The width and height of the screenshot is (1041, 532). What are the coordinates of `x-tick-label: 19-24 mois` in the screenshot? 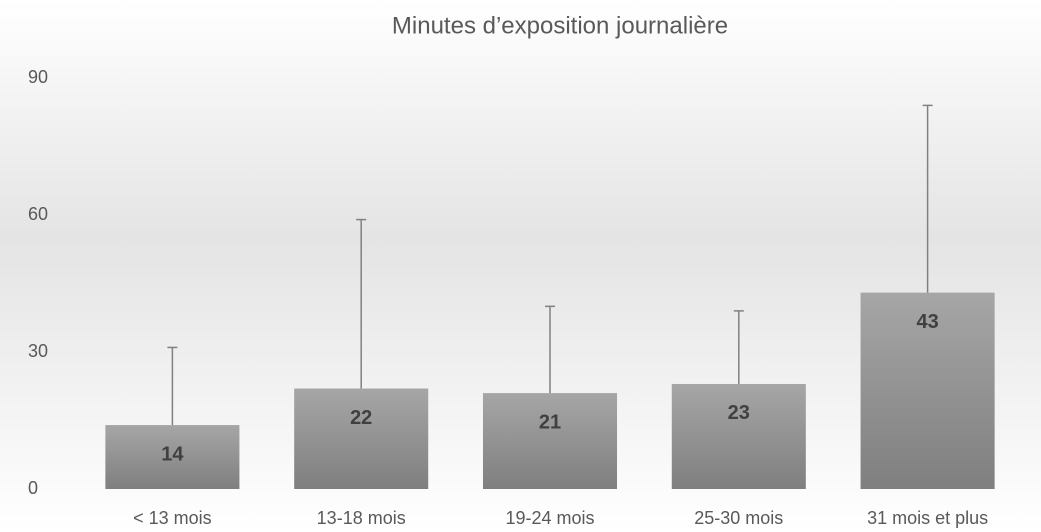 It's located at (549, 518).